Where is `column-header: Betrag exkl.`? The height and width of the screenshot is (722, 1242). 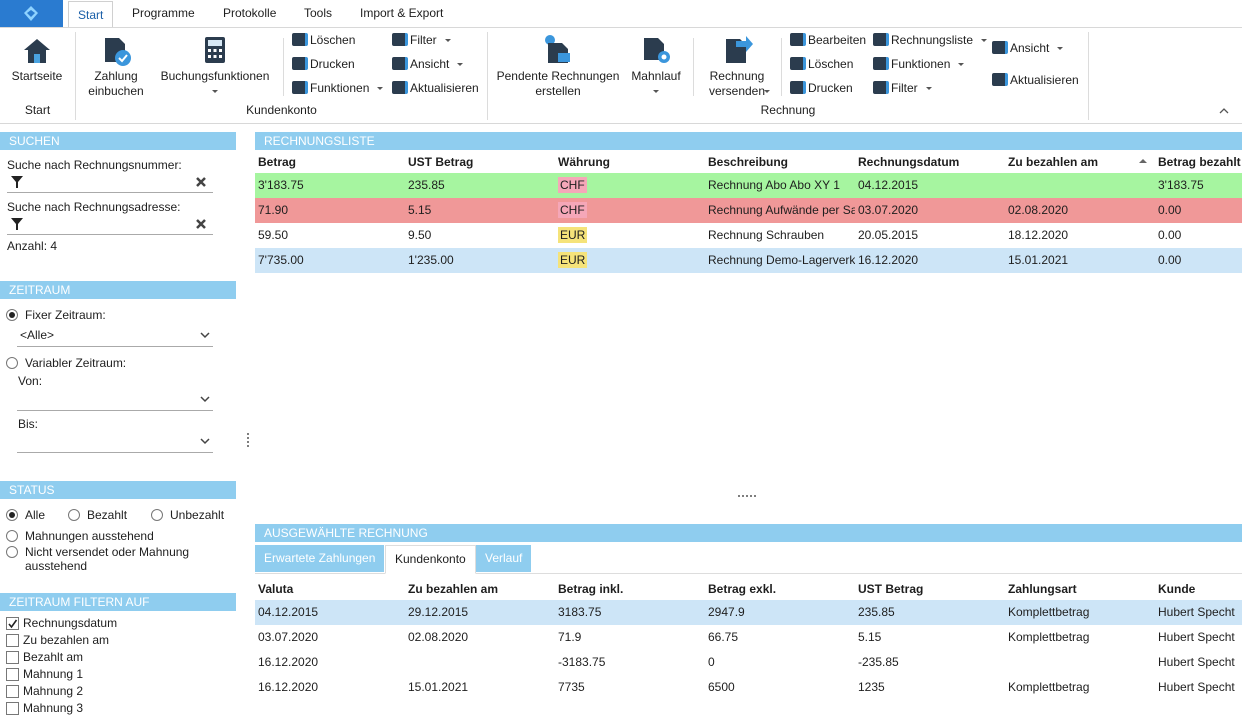 column-header: Betrag exkl. is located at coordinates (742, 589).